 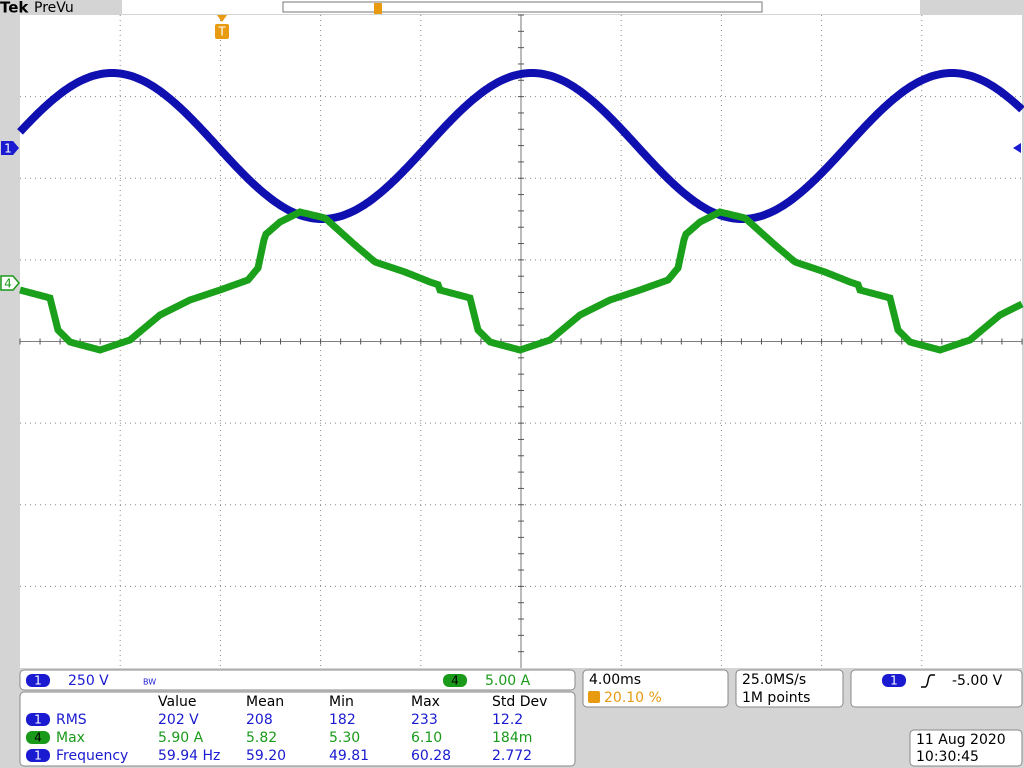 What do you see at coordinates (71, 720) in the screenshot?
I see `measurement-name: RMS` at bounding box center [71, 720].